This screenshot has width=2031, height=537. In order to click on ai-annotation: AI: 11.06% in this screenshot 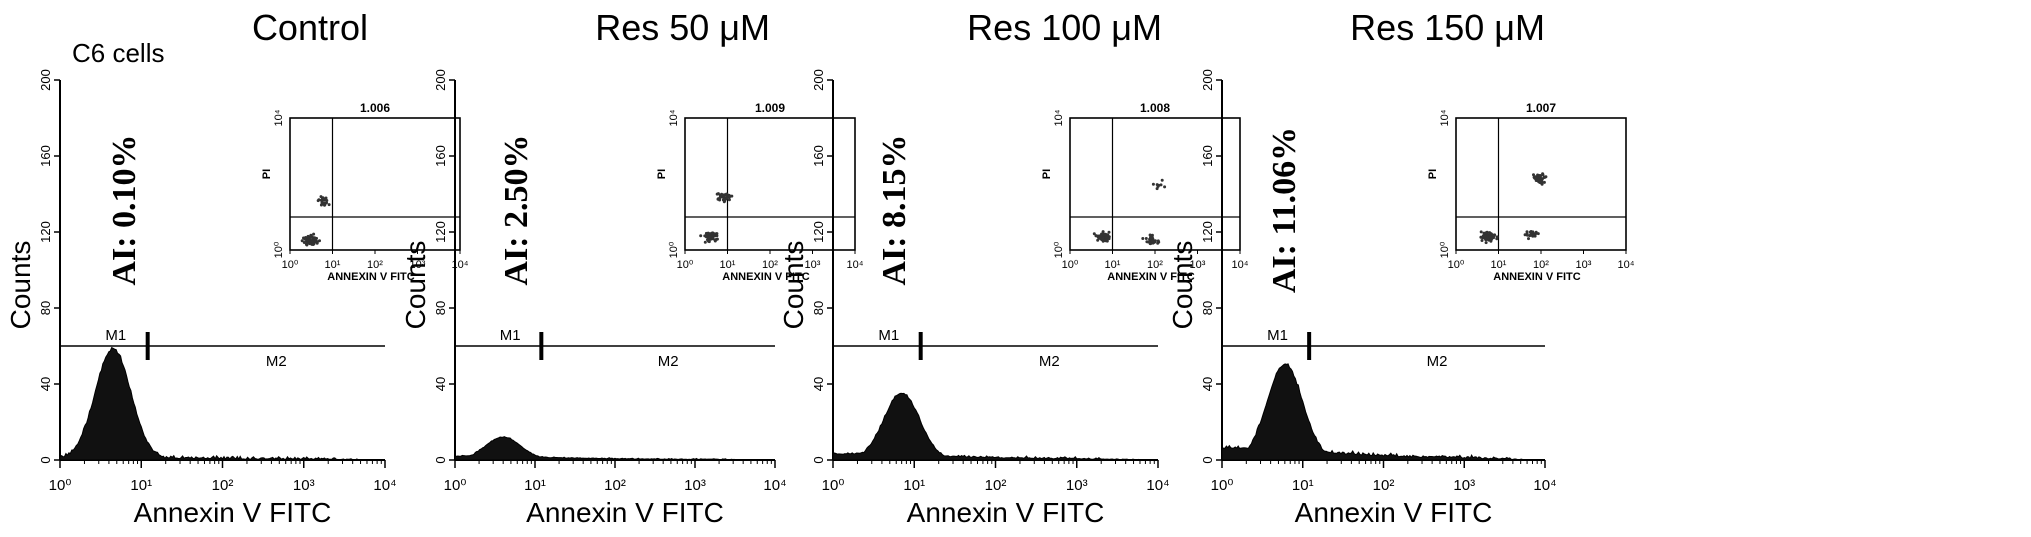, I will do `click(1284, 210)`.